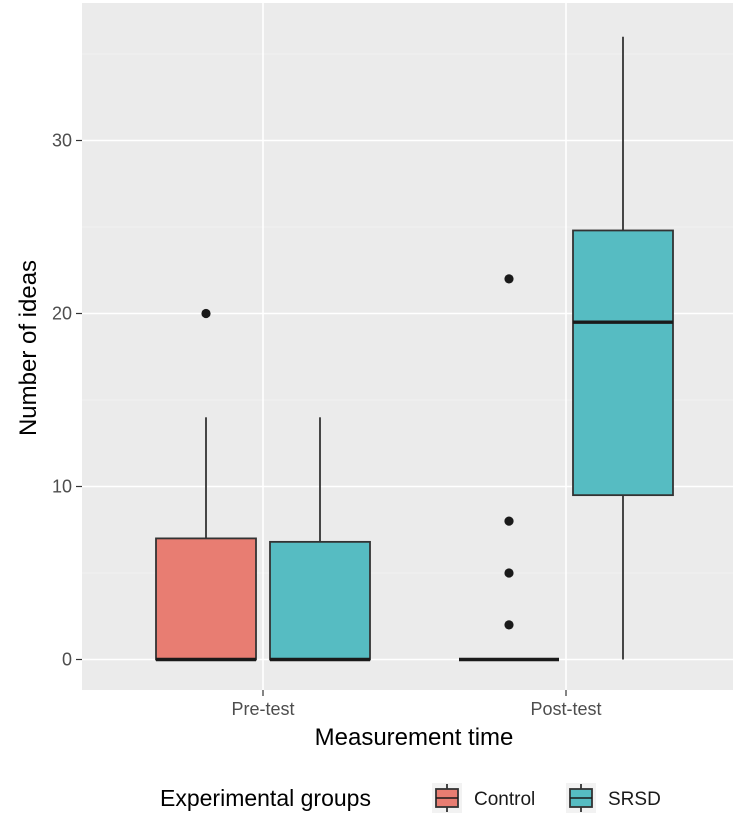 The image size is (733, 817). I want to click on box-srsd-post-test, so click(623, 348).